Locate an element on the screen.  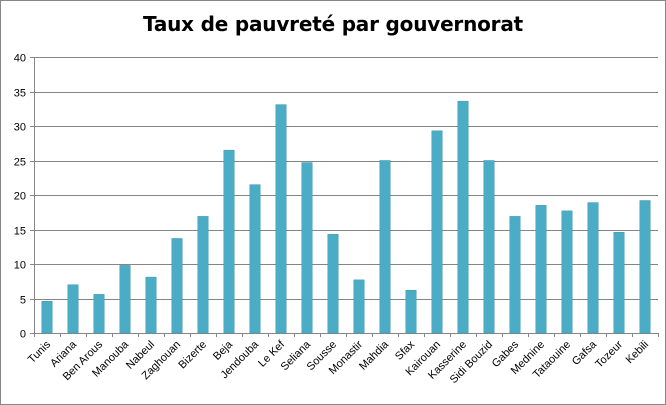
y-tick-label: 10 is located at coordinates (20, 266).